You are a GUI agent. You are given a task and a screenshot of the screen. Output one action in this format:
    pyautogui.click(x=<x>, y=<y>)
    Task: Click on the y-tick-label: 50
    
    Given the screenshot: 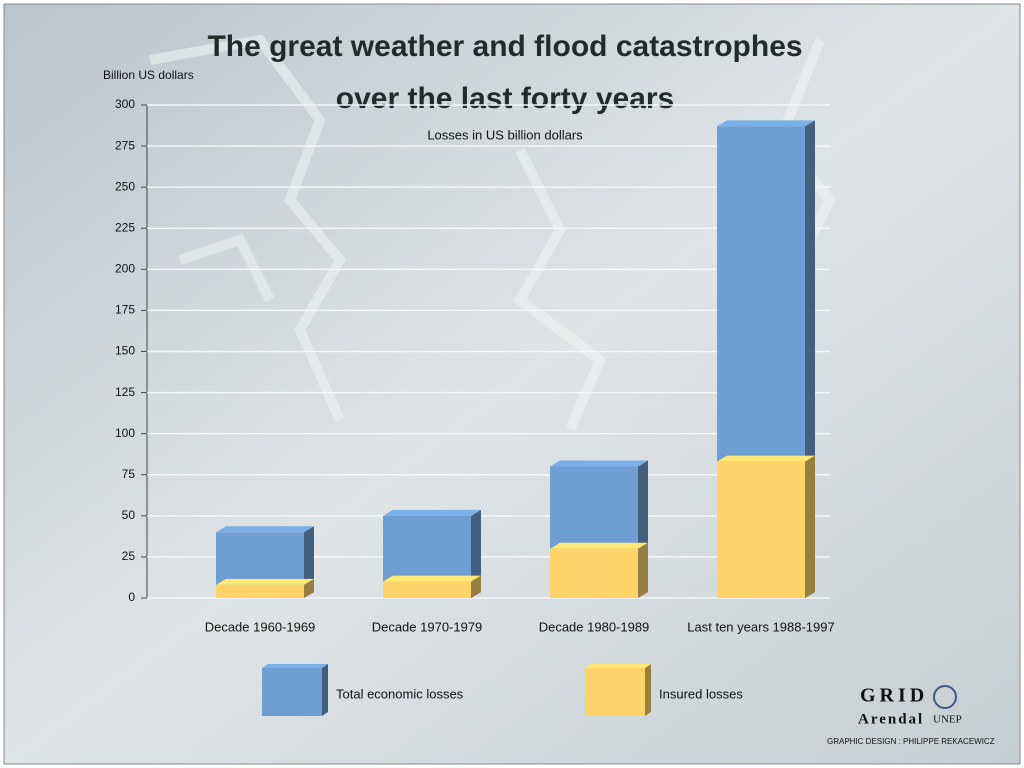 What is the action you would take?
    pyautogui.click(x=129, y=515)
    